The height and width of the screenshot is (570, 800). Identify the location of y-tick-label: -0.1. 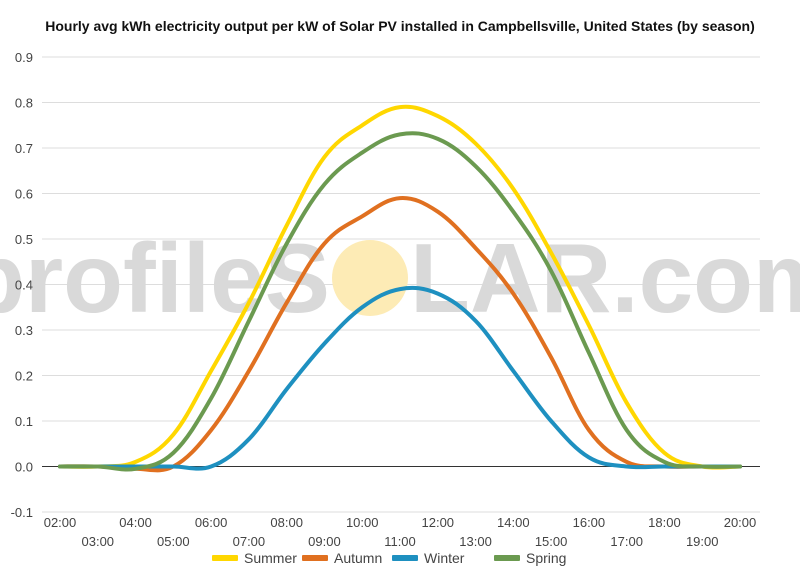
(22, 512).